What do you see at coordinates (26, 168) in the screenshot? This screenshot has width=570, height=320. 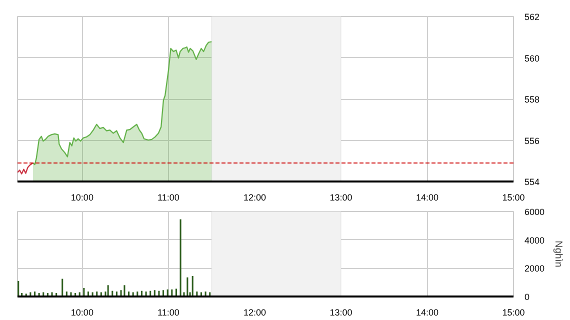 I see `line-series` at bounding box center [26, 168].